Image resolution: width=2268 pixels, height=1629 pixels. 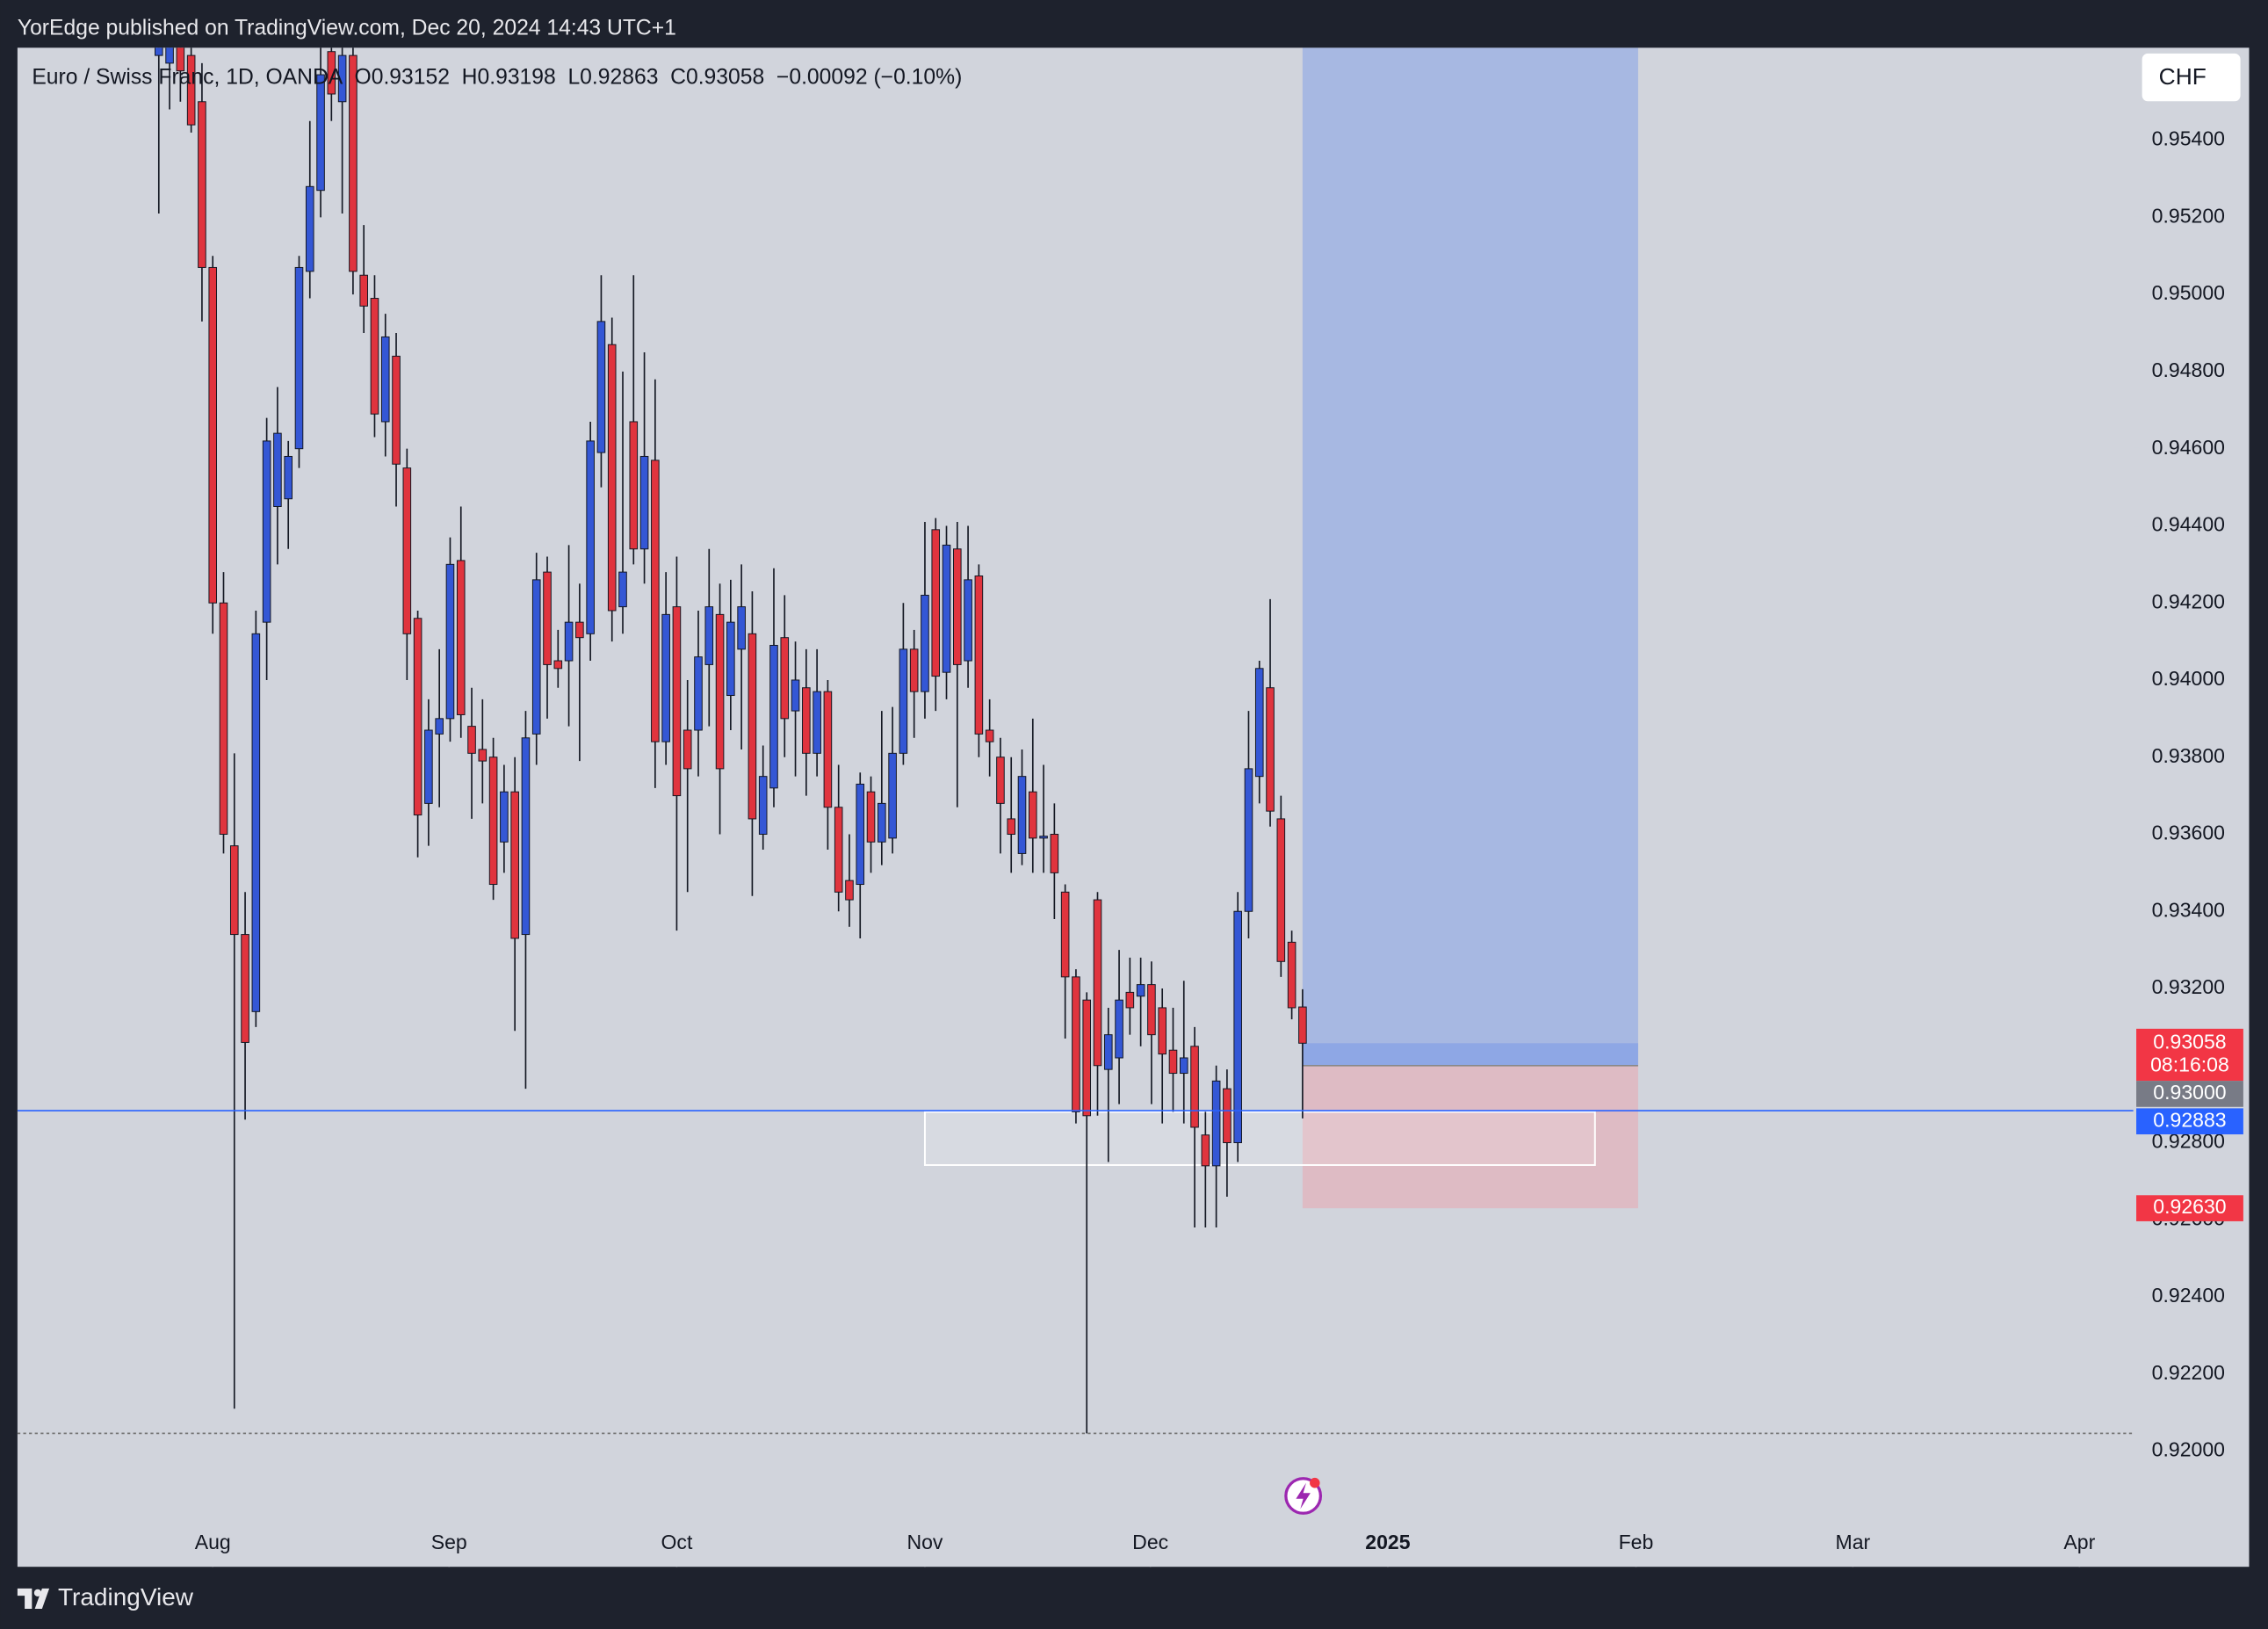 I want to click on y-tick-label: 0.93800, so click(x=2188, y=755).